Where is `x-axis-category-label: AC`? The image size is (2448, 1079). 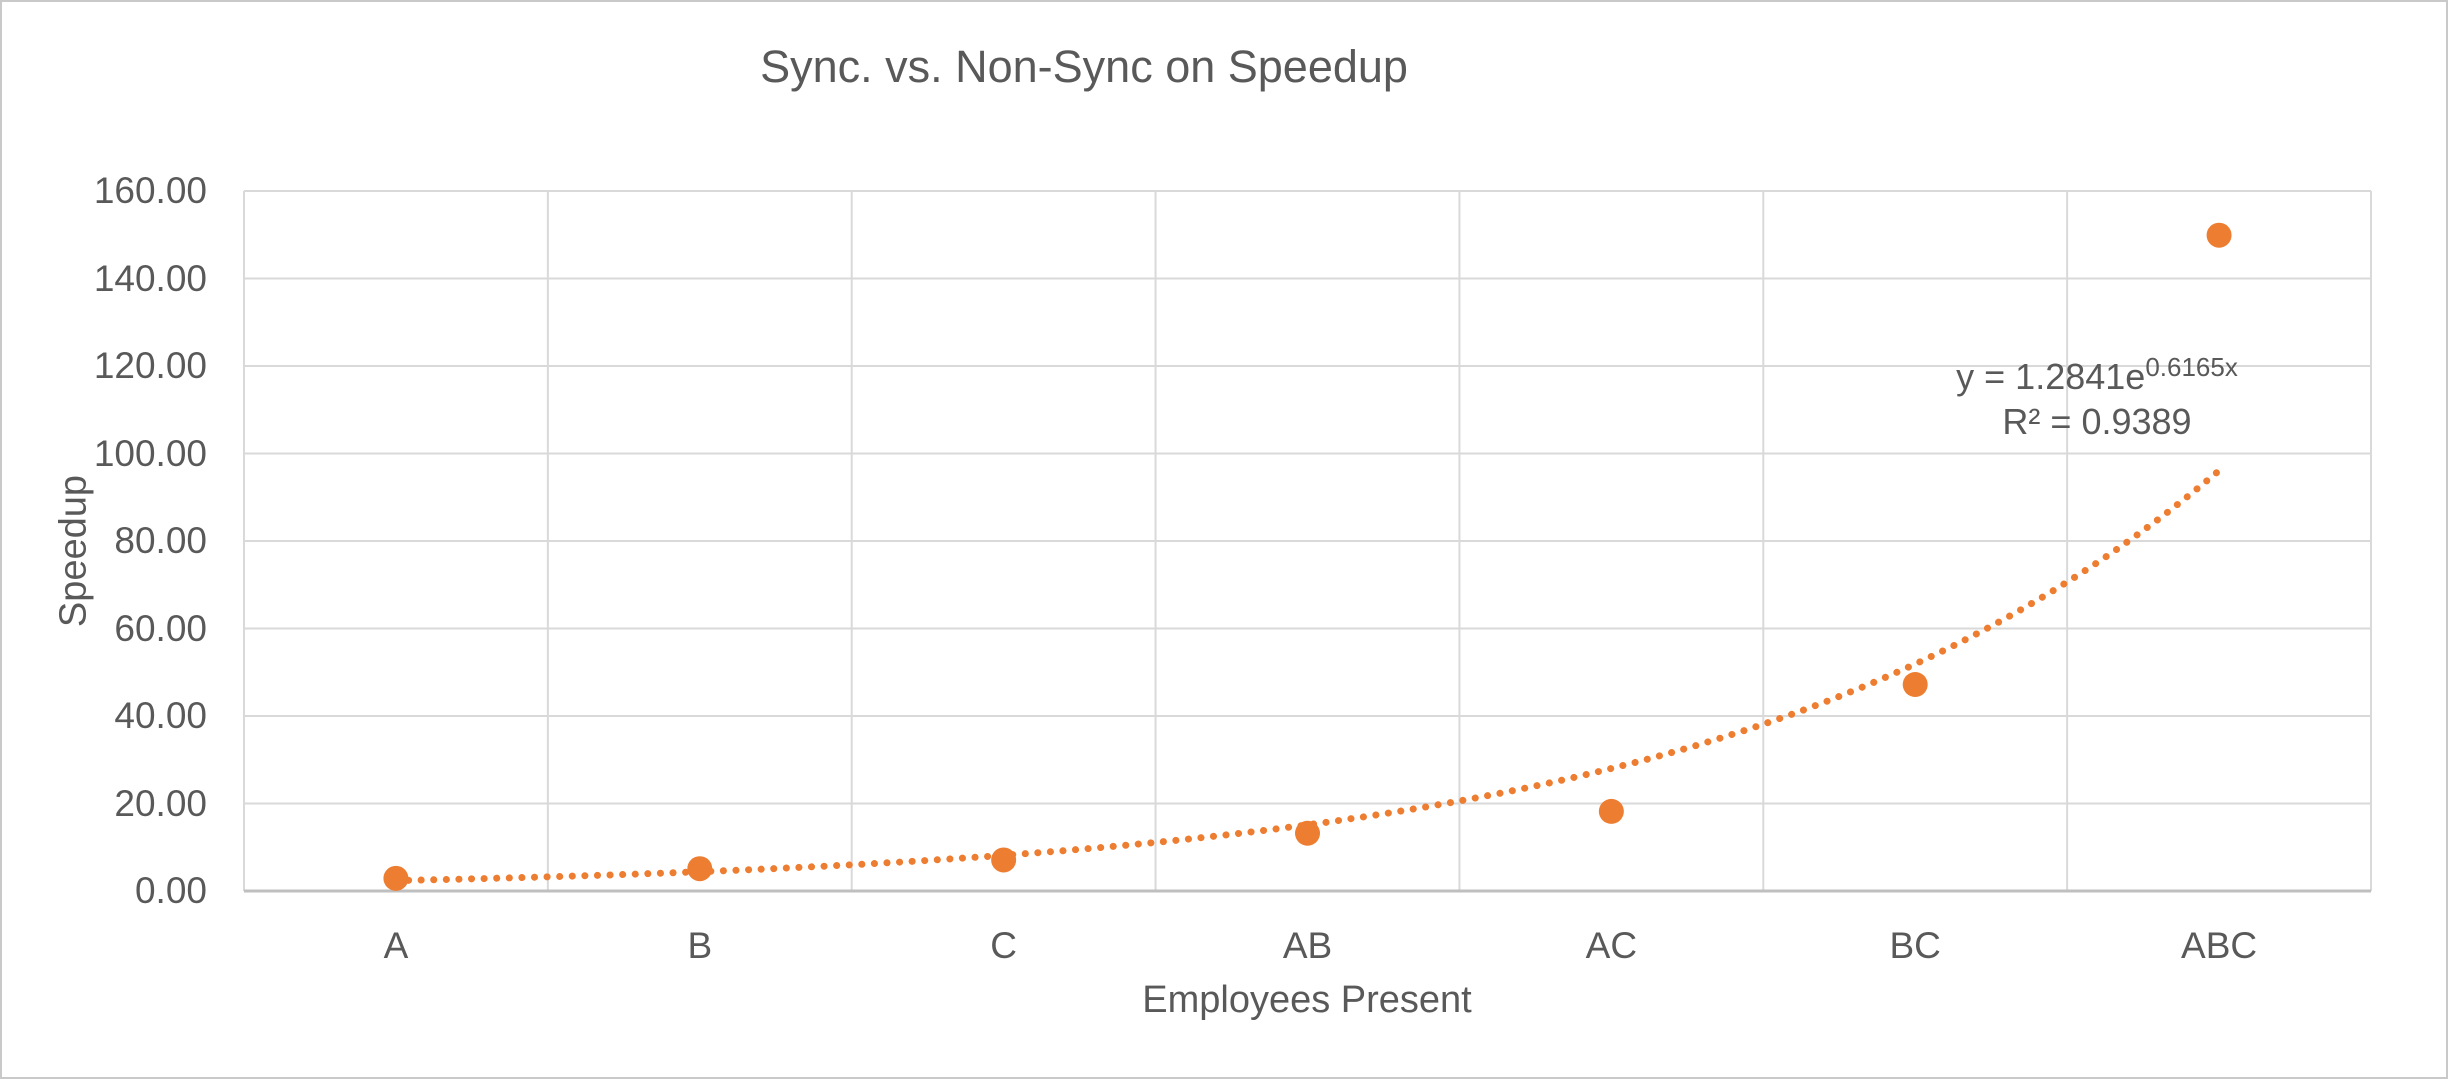
x-axis-category-label: AC is located at coordinates (1611, 945).